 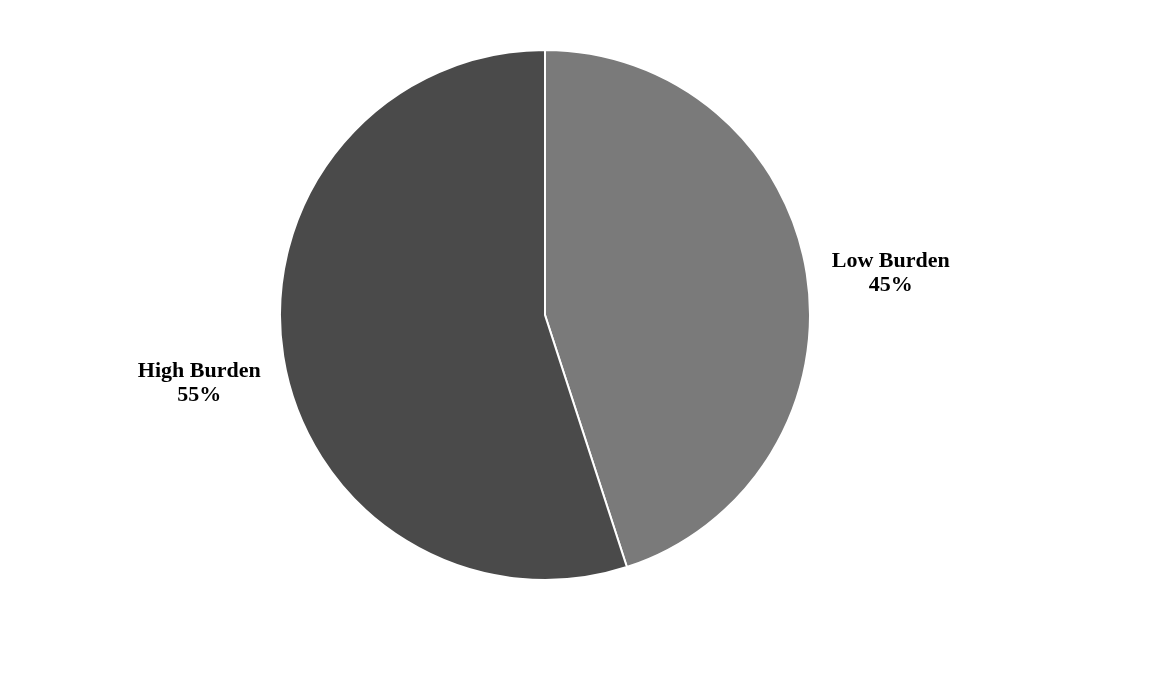 What do you see at coordinates (890, 260) in the screenshot?
I see `slice-label: Low Burden` at bounding box center [890, 260].